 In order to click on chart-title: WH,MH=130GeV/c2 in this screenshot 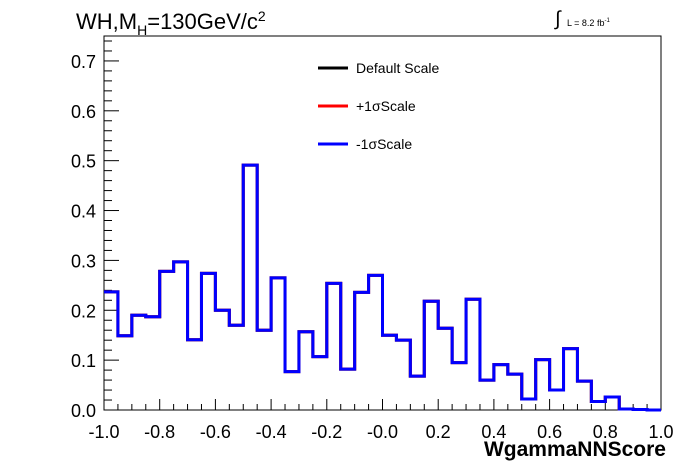, I will do `click(171, 23)`.